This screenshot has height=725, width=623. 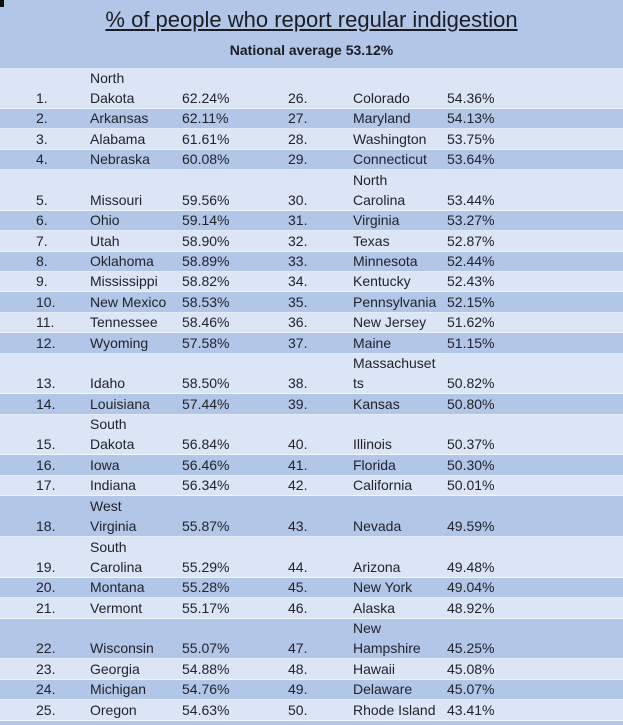 What do you see at coordinates (46, 689) in the screenshot?
I see `rank-cell-left: 24.` at bounding box center [46, 689].